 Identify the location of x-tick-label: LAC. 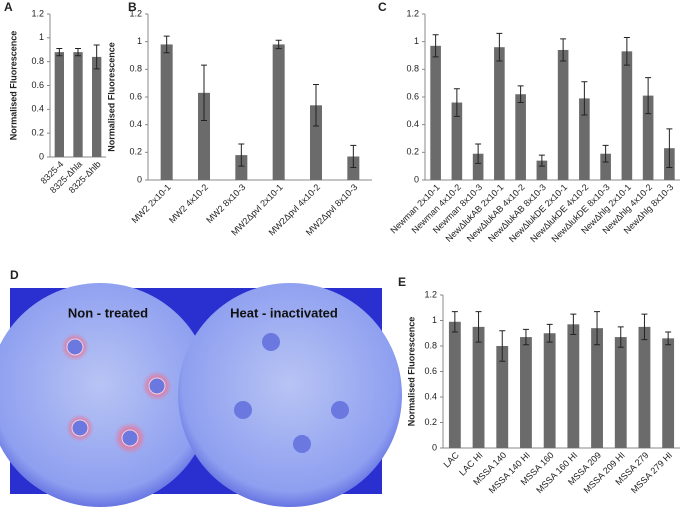
(451, 460).